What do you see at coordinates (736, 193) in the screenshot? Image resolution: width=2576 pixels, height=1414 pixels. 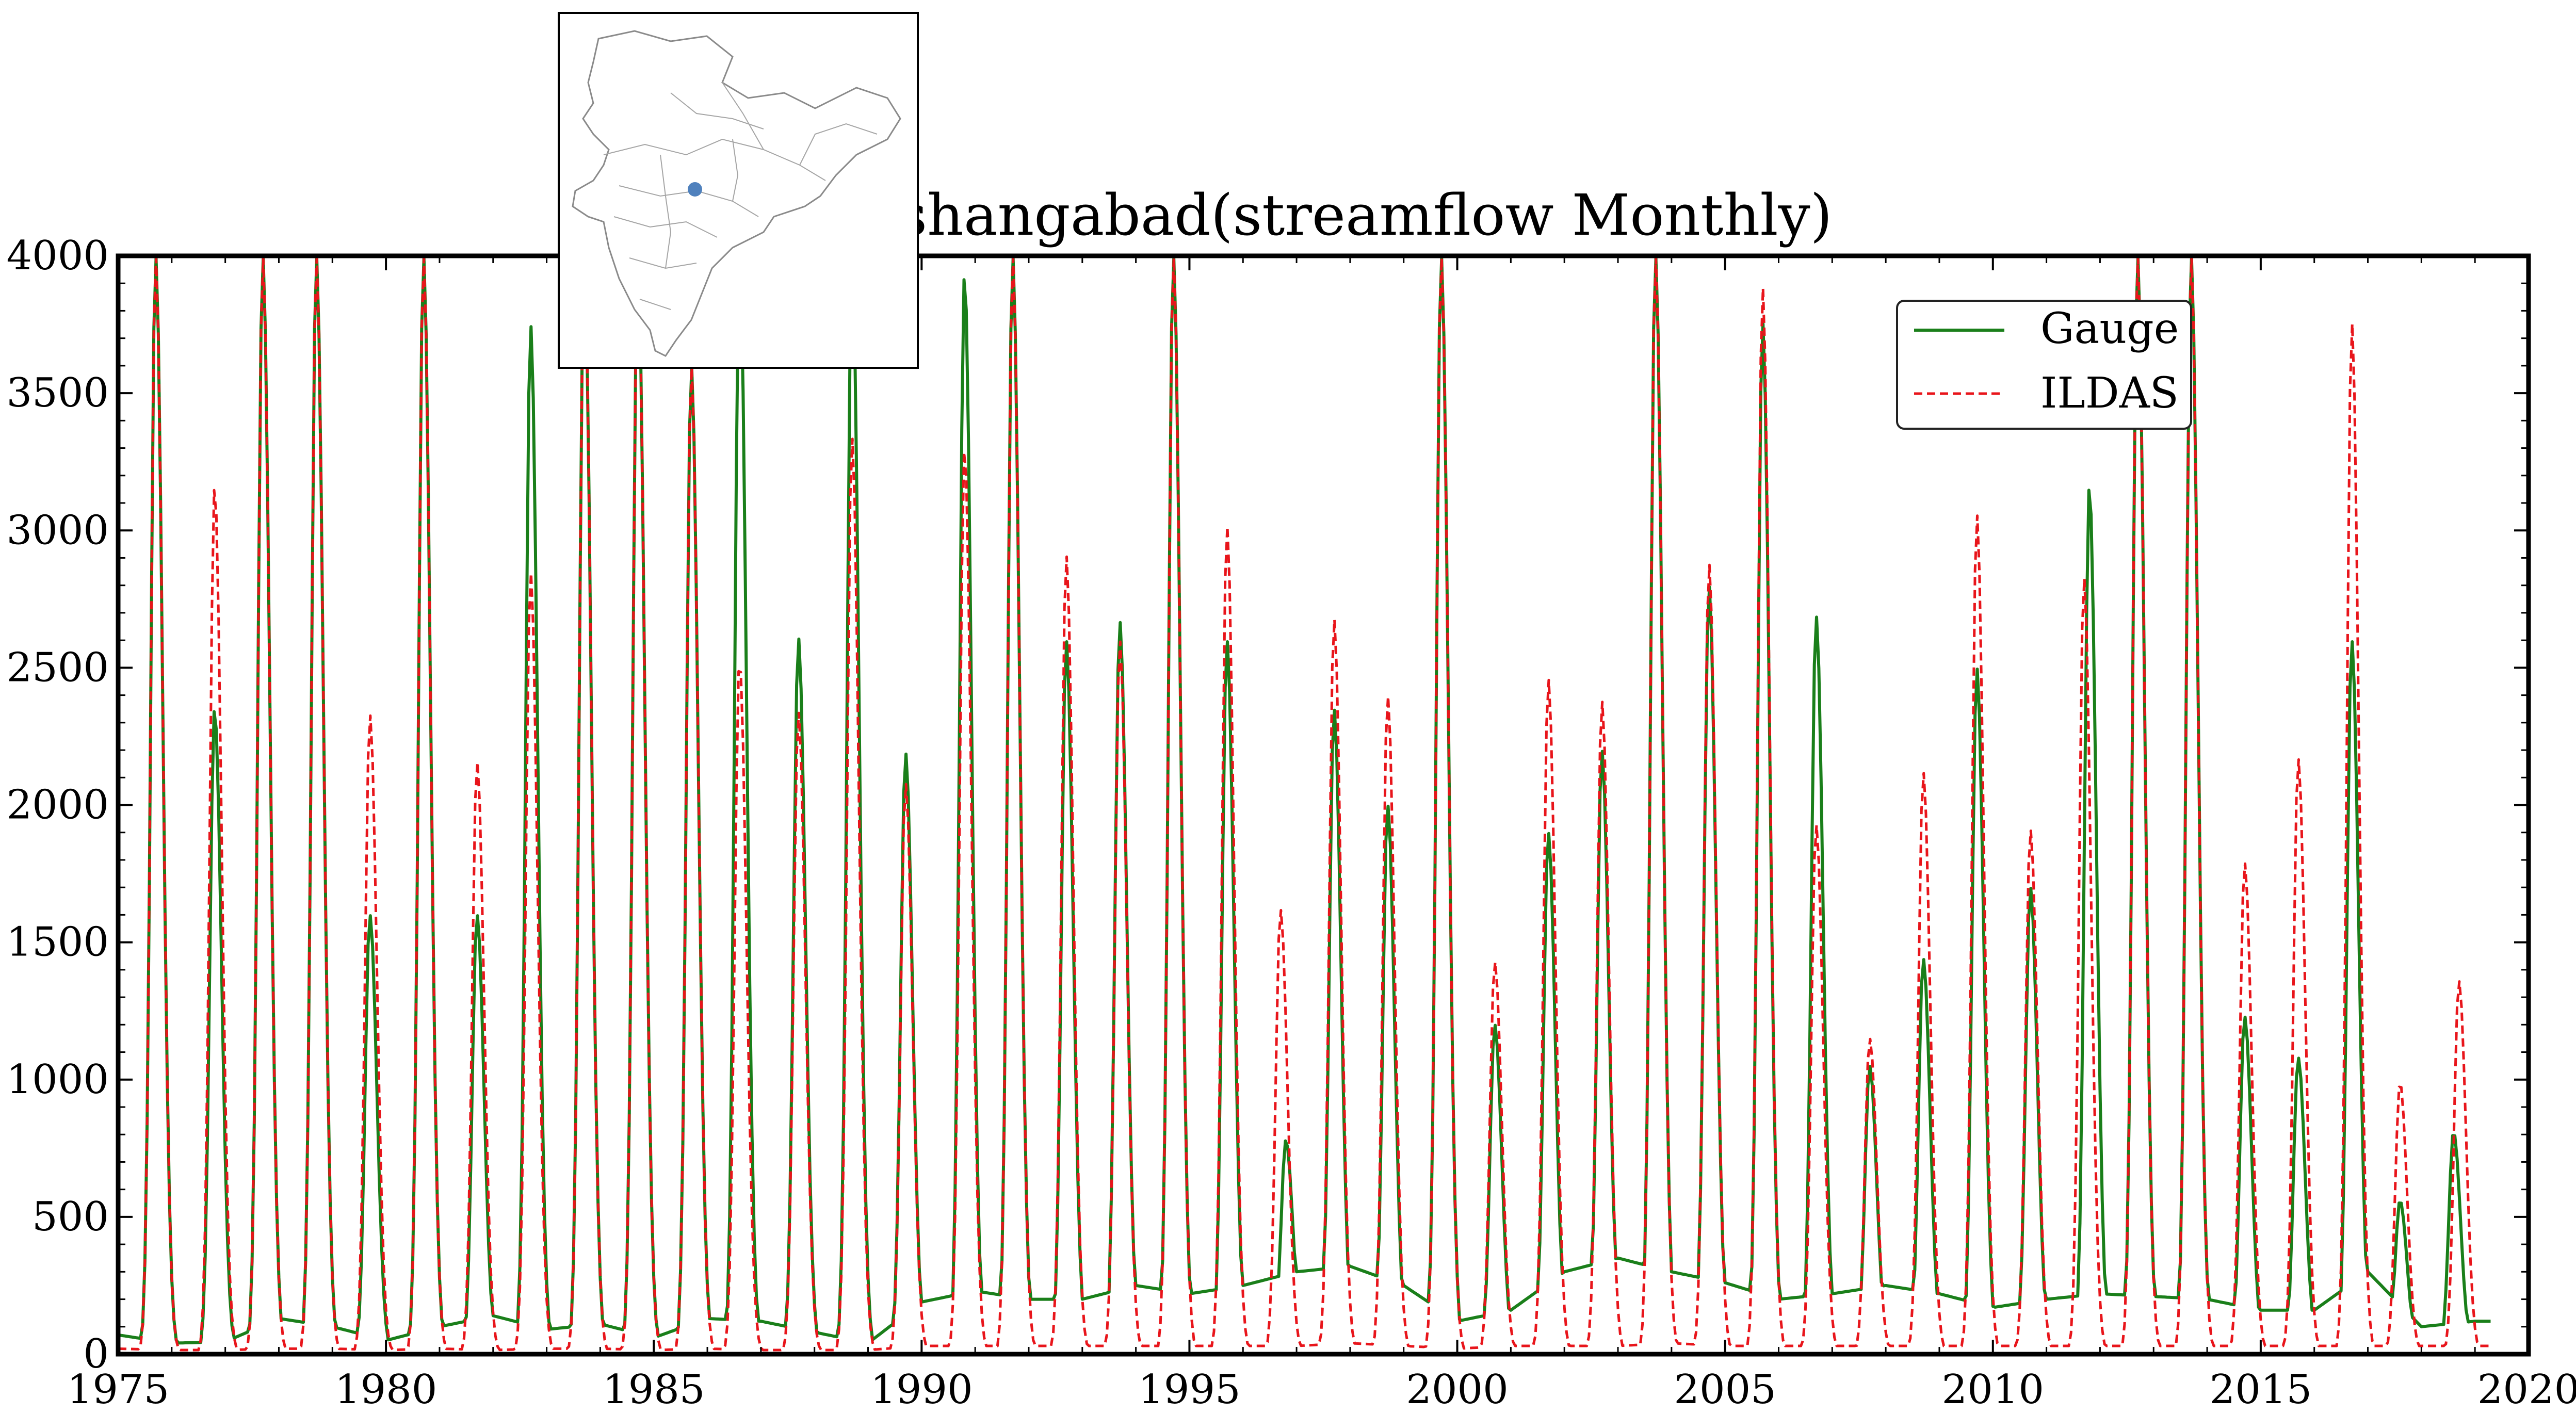 I see `india-outline-map` at bounding box center [736, 193].